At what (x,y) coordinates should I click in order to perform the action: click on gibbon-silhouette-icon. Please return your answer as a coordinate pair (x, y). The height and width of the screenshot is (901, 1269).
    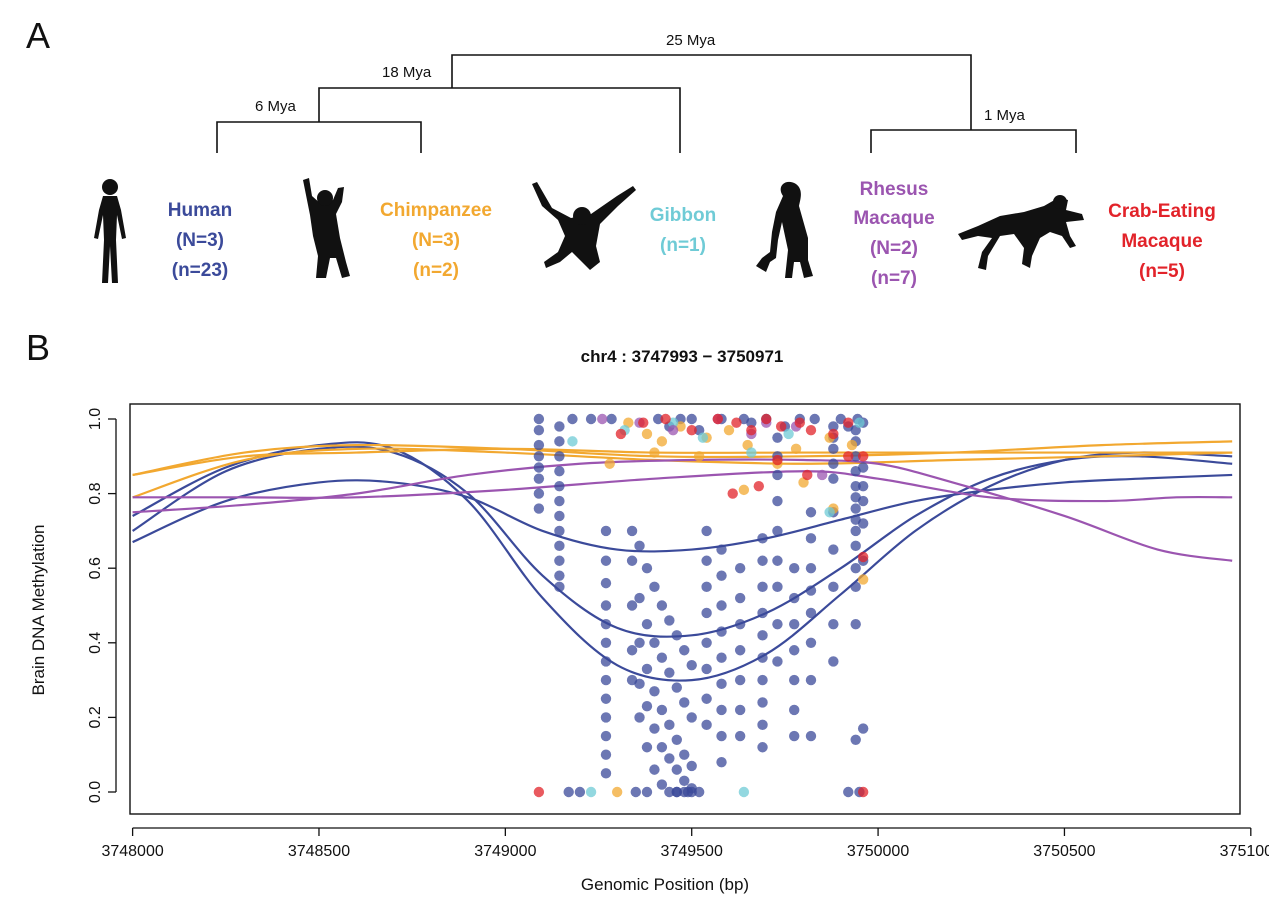
    Looking at the image, I should click on (584, 226).